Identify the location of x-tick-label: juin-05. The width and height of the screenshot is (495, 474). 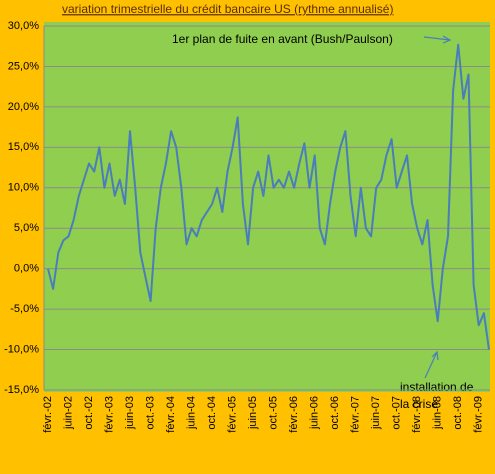
(253, 413).